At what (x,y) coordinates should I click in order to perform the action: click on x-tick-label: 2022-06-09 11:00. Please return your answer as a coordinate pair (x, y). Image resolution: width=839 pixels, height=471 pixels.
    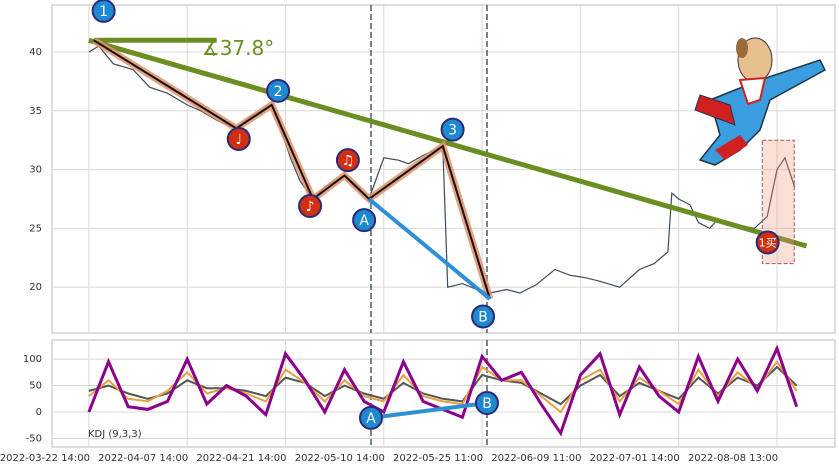
    Looking at the image, I should click on (536, 458).